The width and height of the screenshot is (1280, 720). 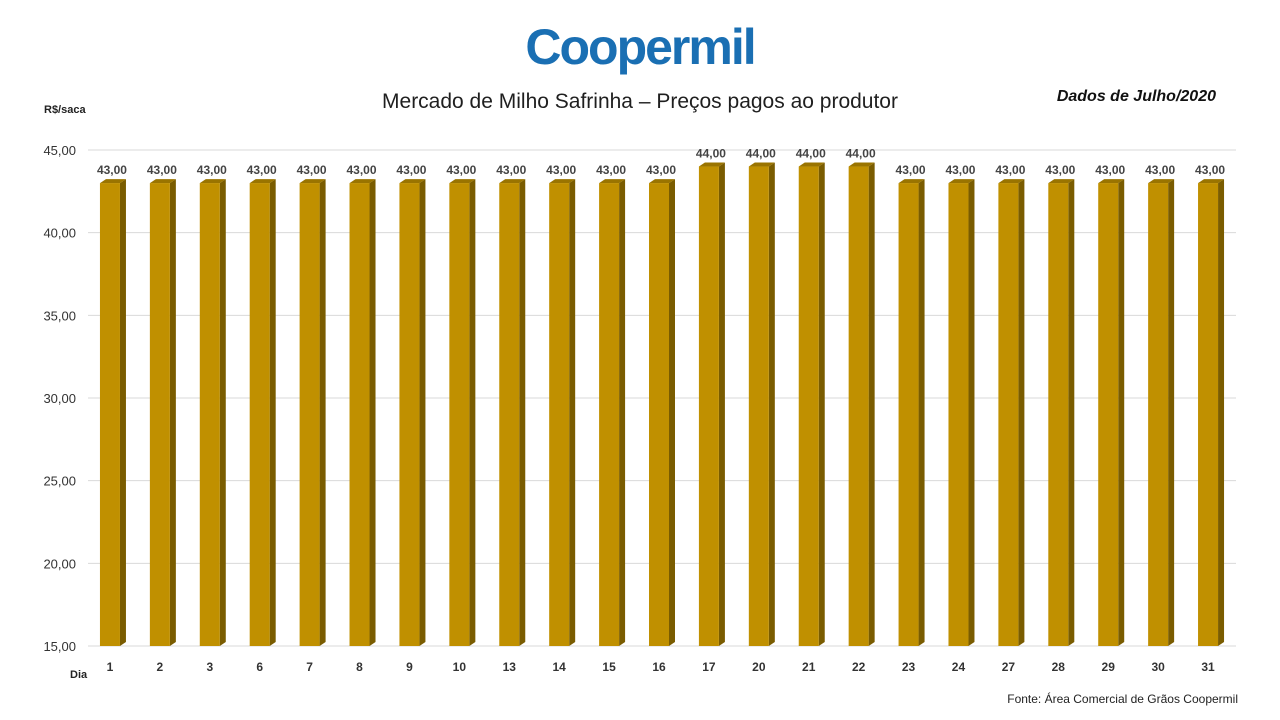 I want to click on y-tick-label: 25,00, so click(x=59, y=481).